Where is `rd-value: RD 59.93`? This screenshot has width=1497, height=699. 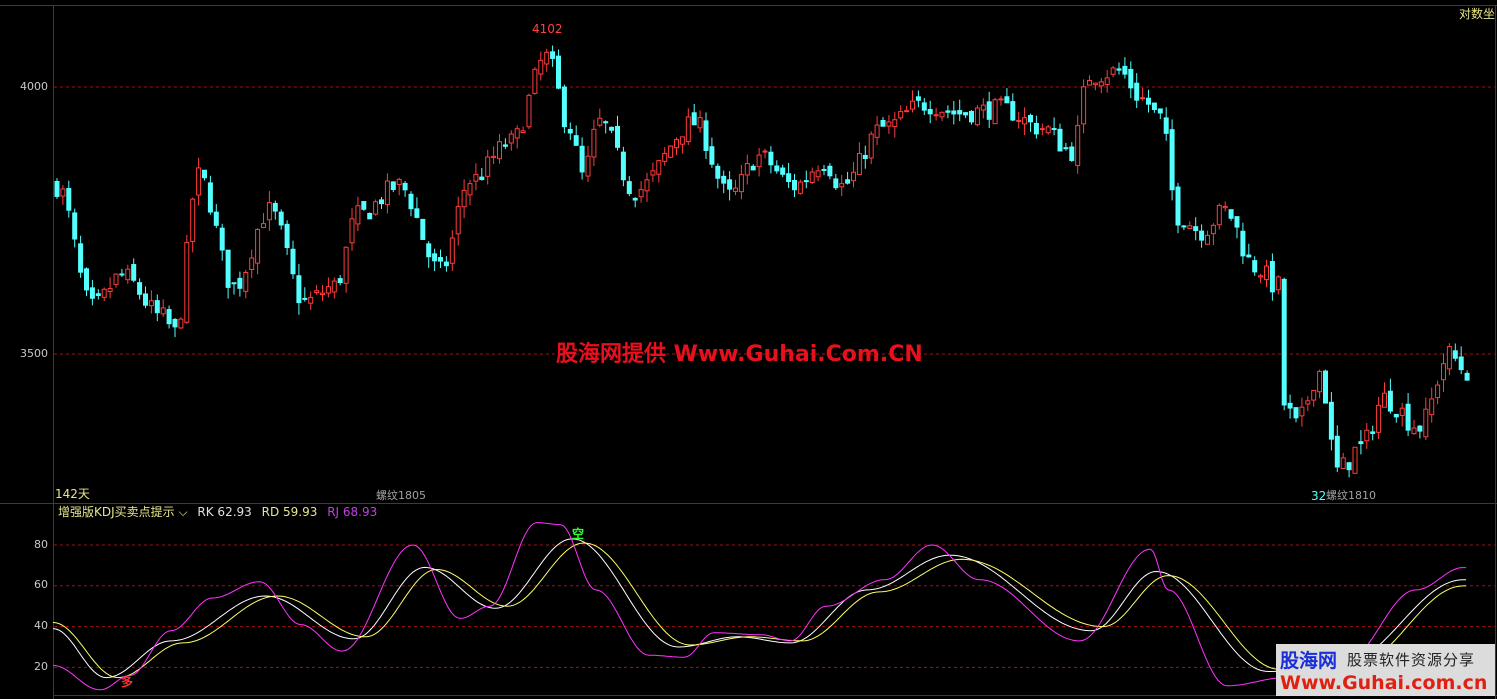
rd-value: RD 59.93 is located at coordinates (289, 512).